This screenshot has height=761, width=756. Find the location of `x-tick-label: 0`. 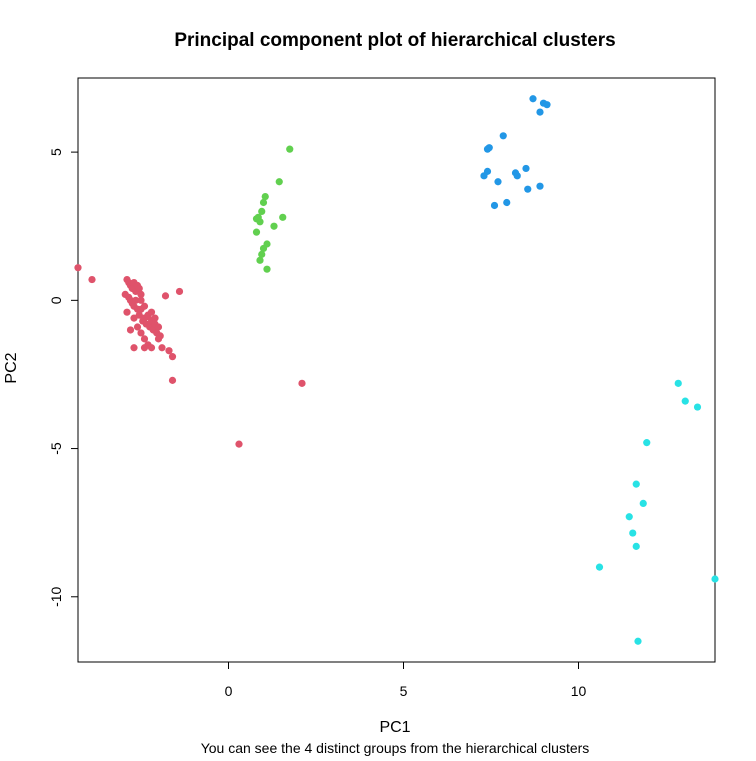

x-tick-label: 0 is located at coordinates (229, 691).